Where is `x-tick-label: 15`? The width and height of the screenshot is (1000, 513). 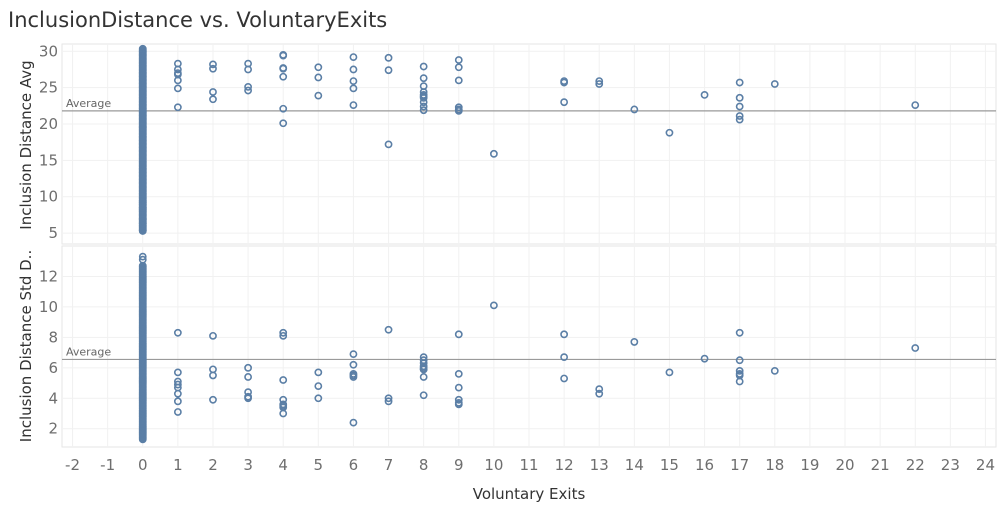
x-tick-label: 15 is located at coordinates (669, 465).